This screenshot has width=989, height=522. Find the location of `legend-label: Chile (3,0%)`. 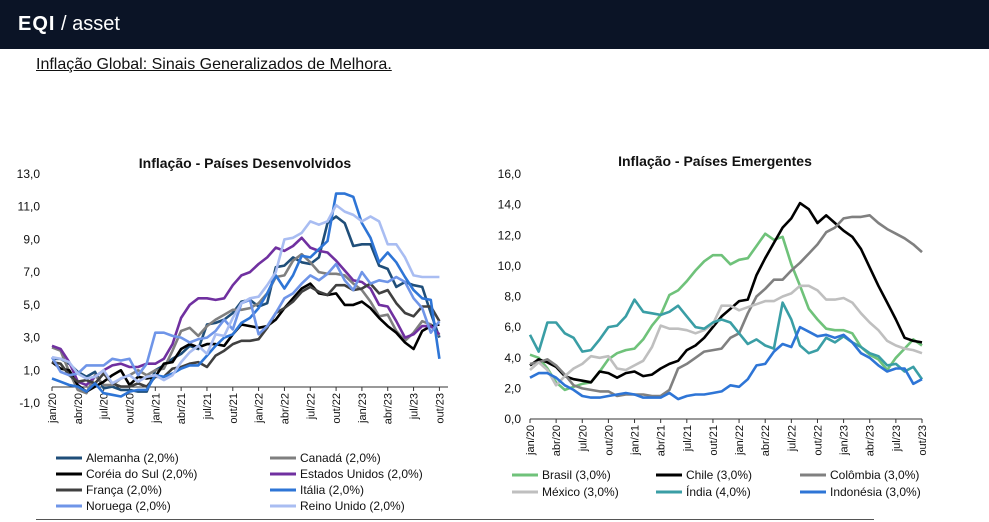

legend-label: Chile (3,0%) is located at coordinates (719, 475).